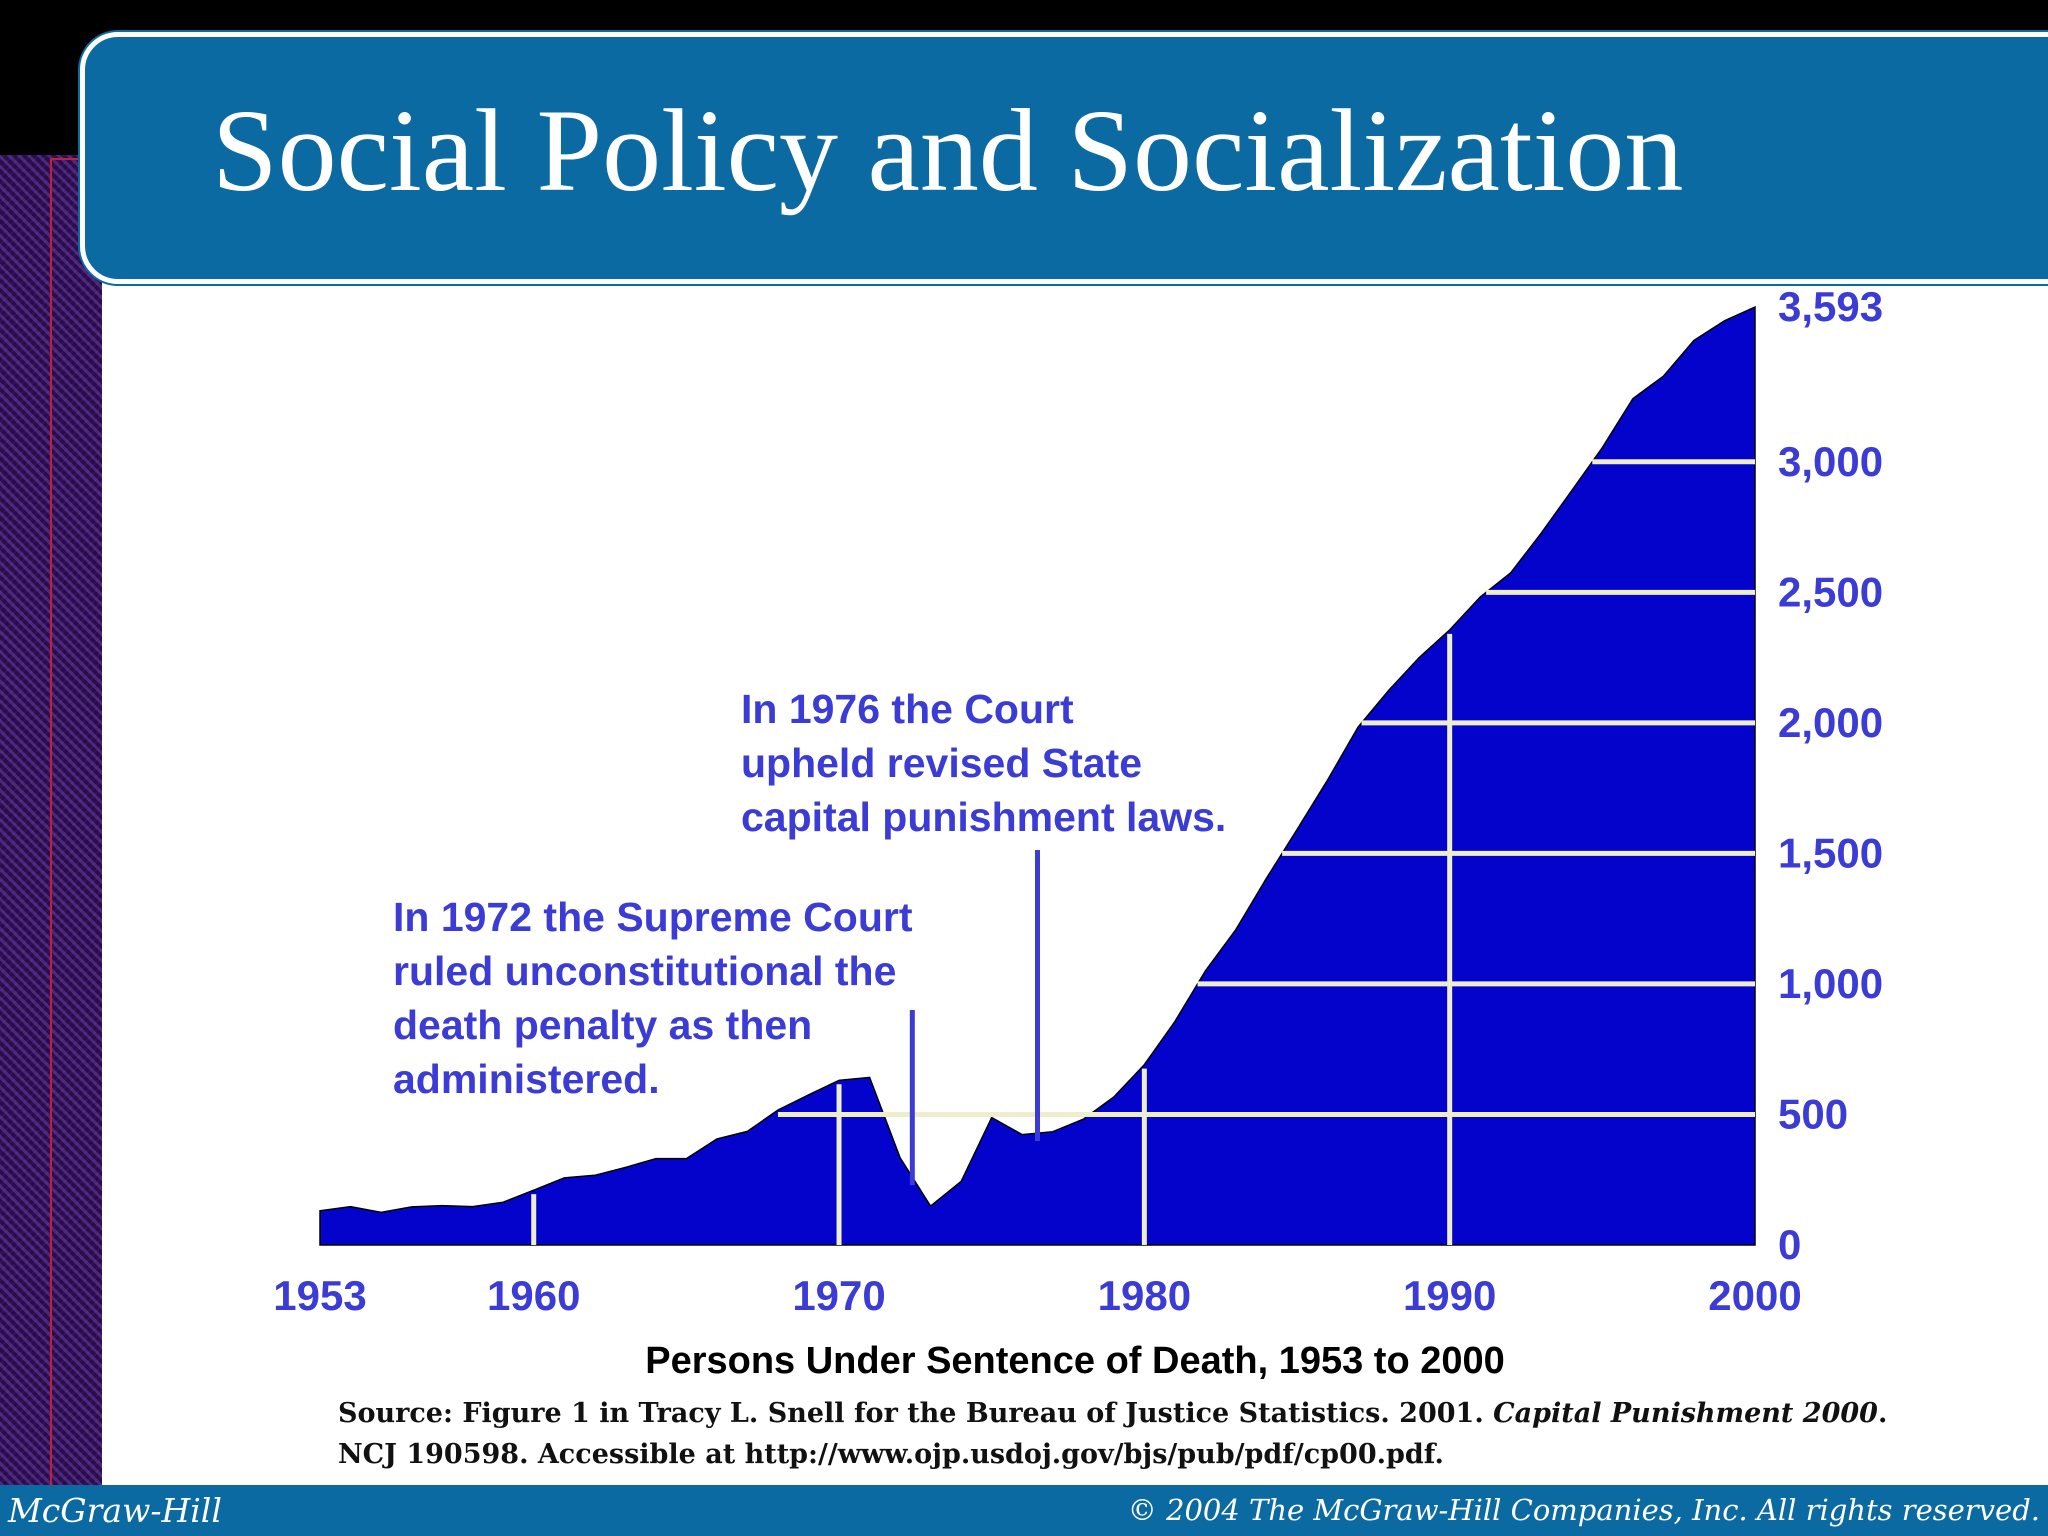  What do you see at coordinates (51, 823) in the screenshot?
I see `red-accent-vertical-line` at bounding box center [51, 823].